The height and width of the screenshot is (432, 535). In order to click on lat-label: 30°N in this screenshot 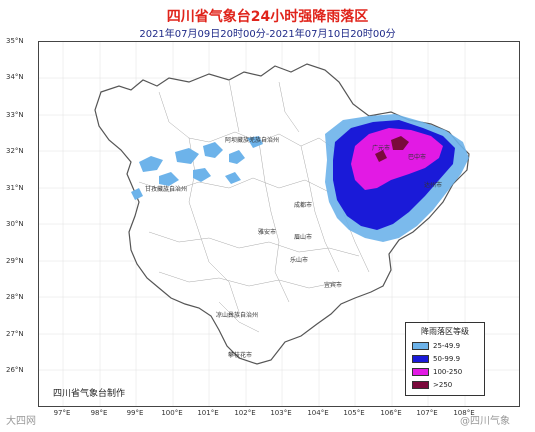, I will do `click(15, 224)`.